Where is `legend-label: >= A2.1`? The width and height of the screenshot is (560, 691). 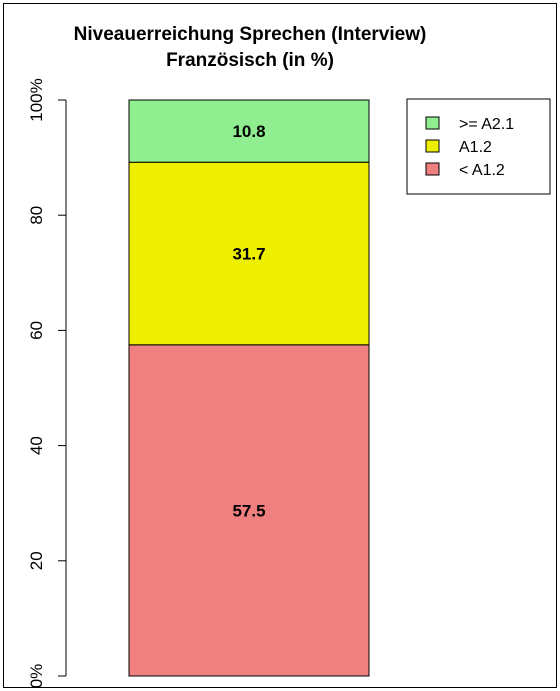 legend-label: >= A2.1 is located at coordinates (486, 124).